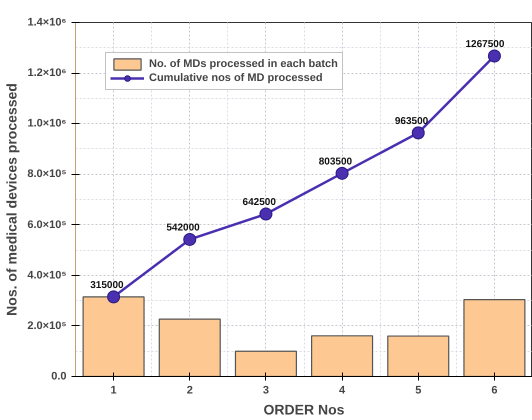  What do you see at coordinates (494, 390) in the screenshot?
I see `x-tick-label: 6` at bounding box center [494, 390].